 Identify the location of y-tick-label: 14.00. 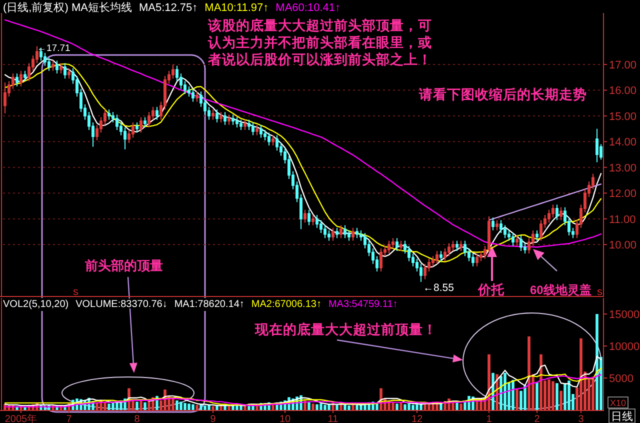
(623, 142).